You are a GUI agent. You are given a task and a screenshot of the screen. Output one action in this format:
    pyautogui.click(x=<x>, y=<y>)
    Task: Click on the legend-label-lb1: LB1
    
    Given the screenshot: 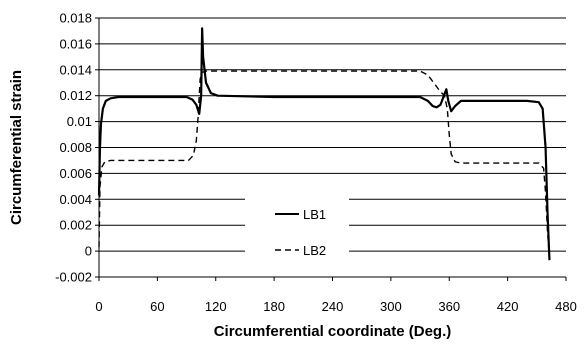 What is the action you would take?
    pyautogui.click(x=314, y=214)
    